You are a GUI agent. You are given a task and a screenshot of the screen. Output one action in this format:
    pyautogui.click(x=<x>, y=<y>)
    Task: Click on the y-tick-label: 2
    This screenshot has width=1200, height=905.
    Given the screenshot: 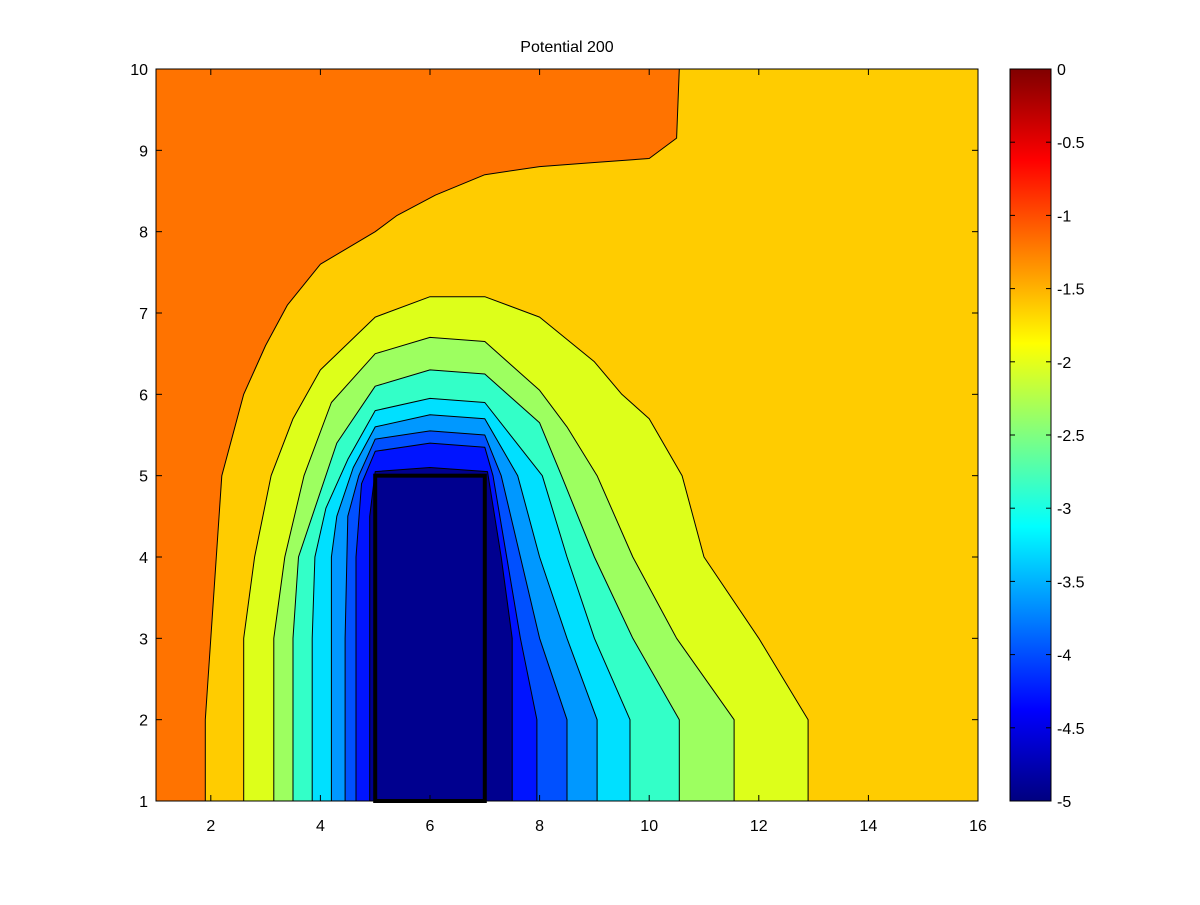 What is the action you would take?
    pyautogui.click(x=143, y=721)
    